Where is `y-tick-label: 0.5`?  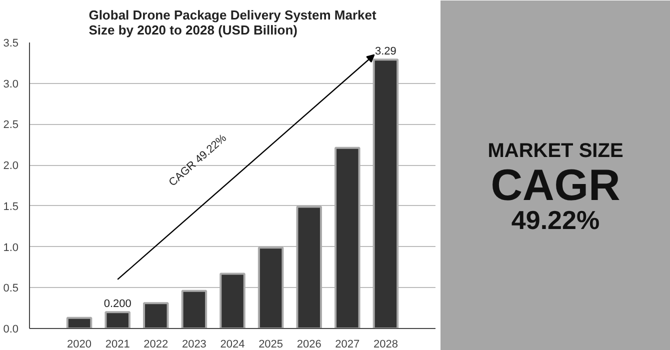 y-tick-label: 0.5 is located at coordinates (11, 288).